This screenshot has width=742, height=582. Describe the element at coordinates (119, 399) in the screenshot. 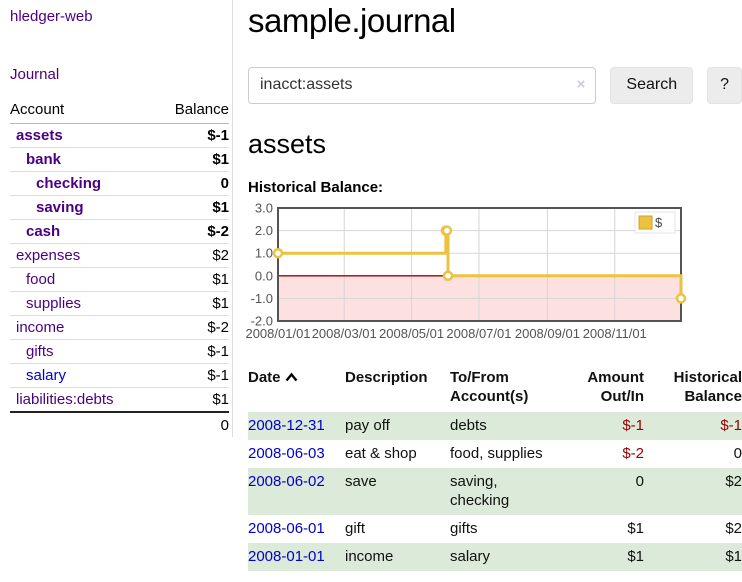

I see `account-row: liabilities:debts $1` at that location.